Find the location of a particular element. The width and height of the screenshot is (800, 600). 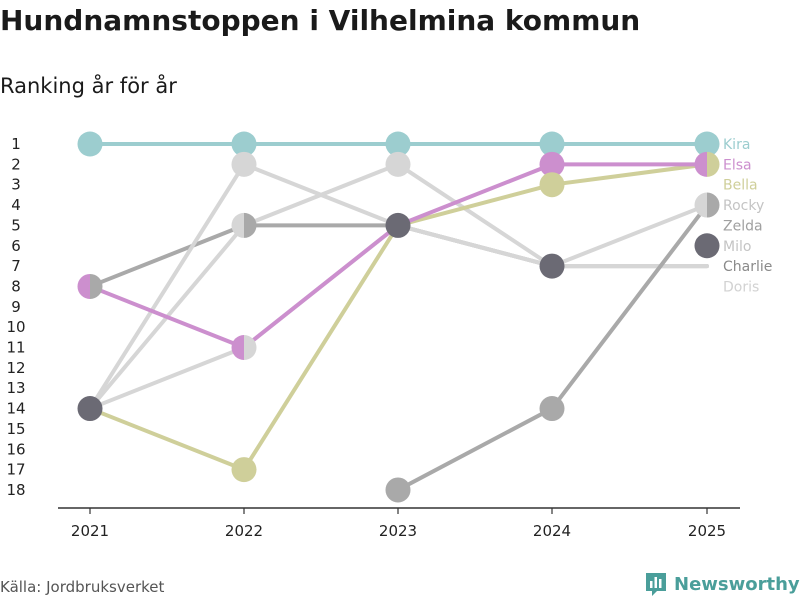

end-labels: Kira Elsa Bella Rocky Zelda Milo Charlie Doris is located at coordinates (747, 216).